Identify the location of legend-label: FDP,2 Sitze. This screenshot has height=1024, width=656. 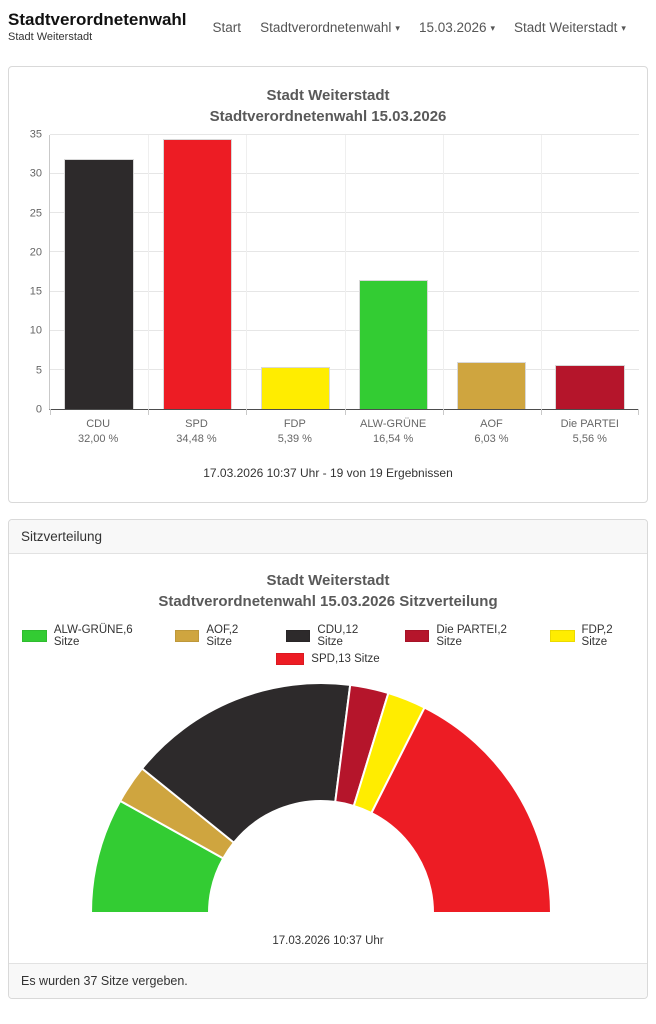
(597, 635).